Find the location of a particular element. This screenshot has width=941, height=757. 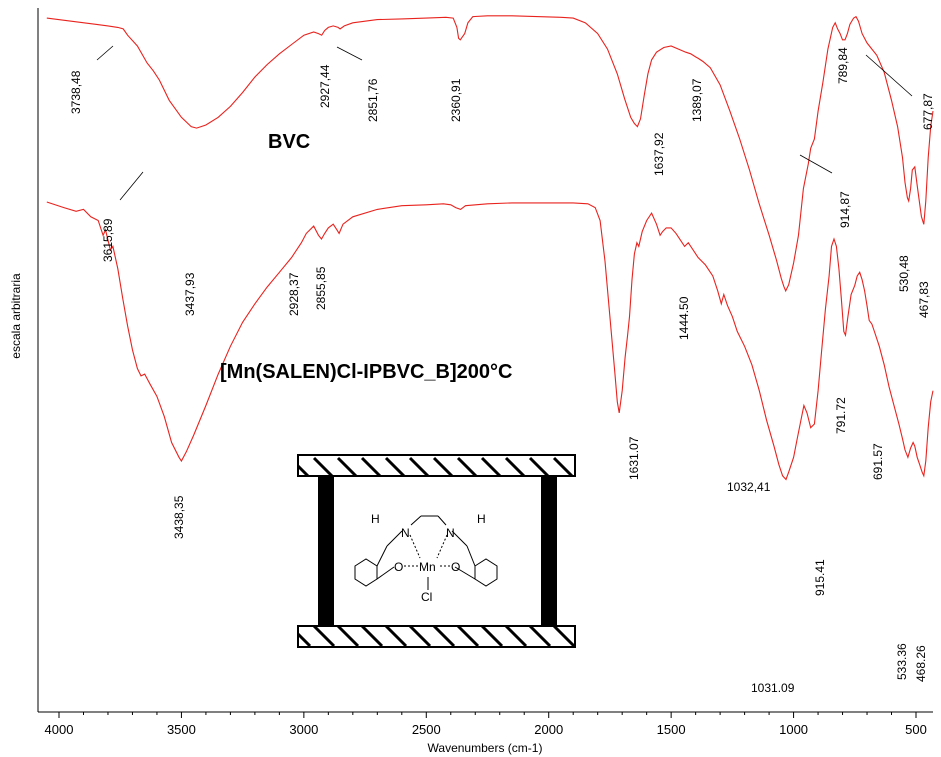

peak-label: 1032,41 is located at coordinates (749, 487).